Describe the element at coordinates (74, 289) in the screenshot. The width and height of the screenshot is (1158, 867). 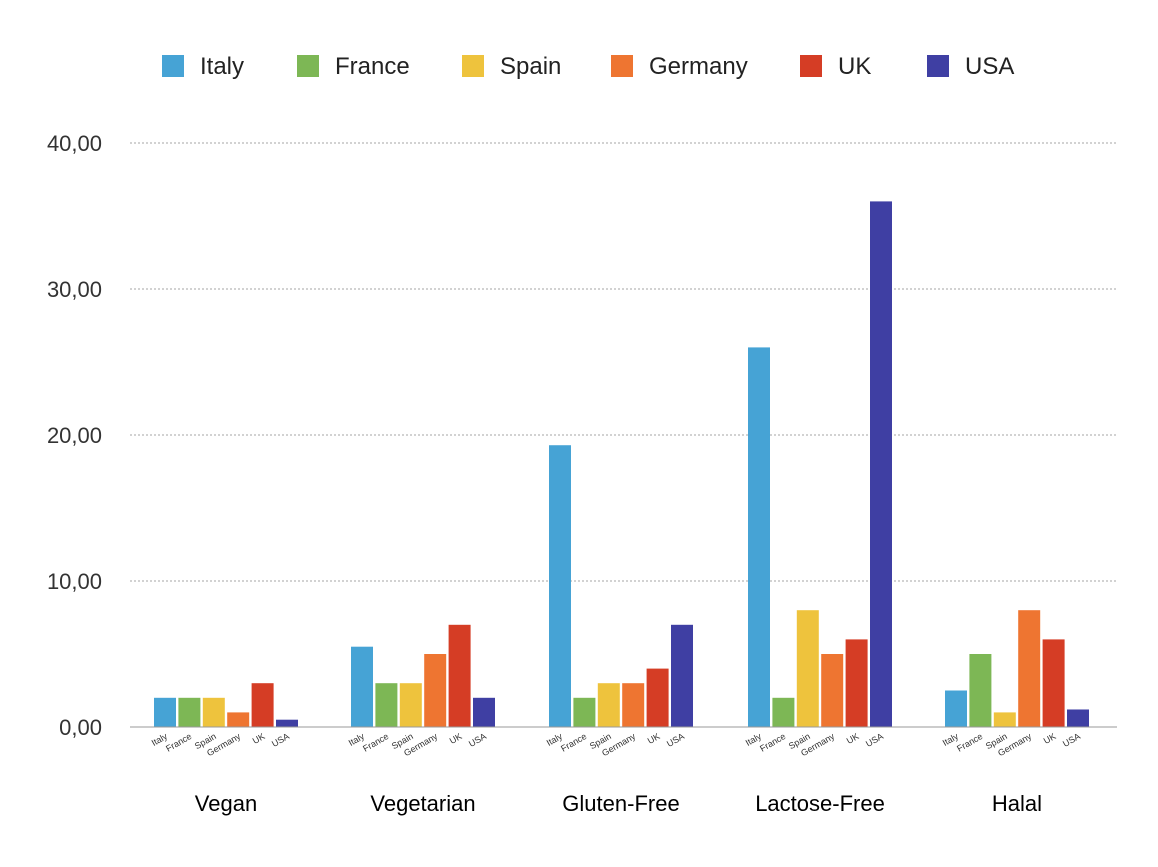
I see `y-tick-label: 30,00` at that location.